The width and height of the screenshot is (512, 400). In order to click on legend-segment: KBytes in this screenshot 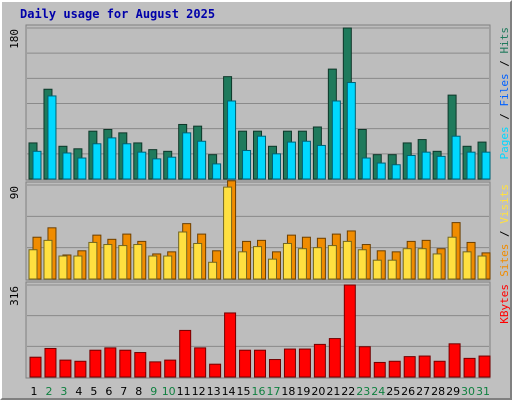, I will do `click(504, 304)`.